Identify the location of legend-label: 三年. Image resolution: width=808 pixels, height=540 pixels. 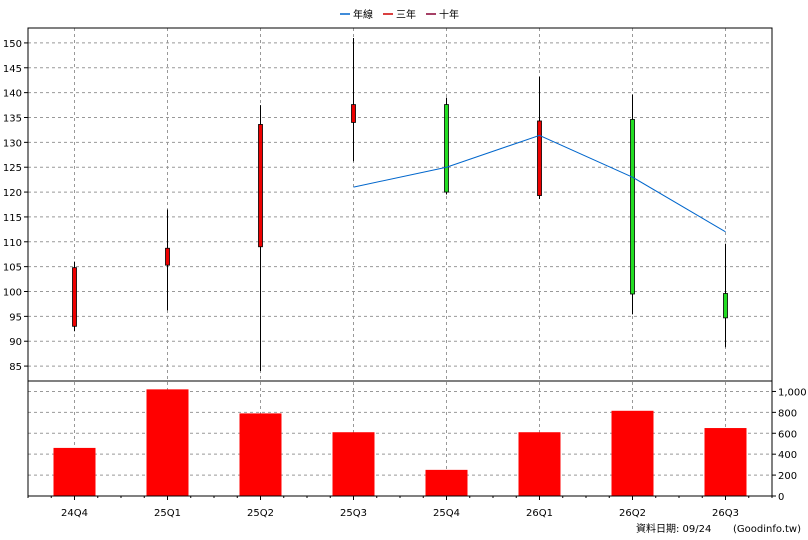
(406, 14).